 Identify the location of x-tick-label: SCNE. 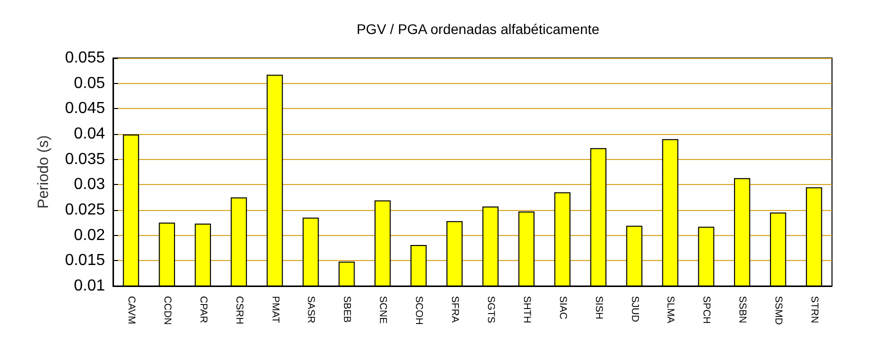
(382, 310).